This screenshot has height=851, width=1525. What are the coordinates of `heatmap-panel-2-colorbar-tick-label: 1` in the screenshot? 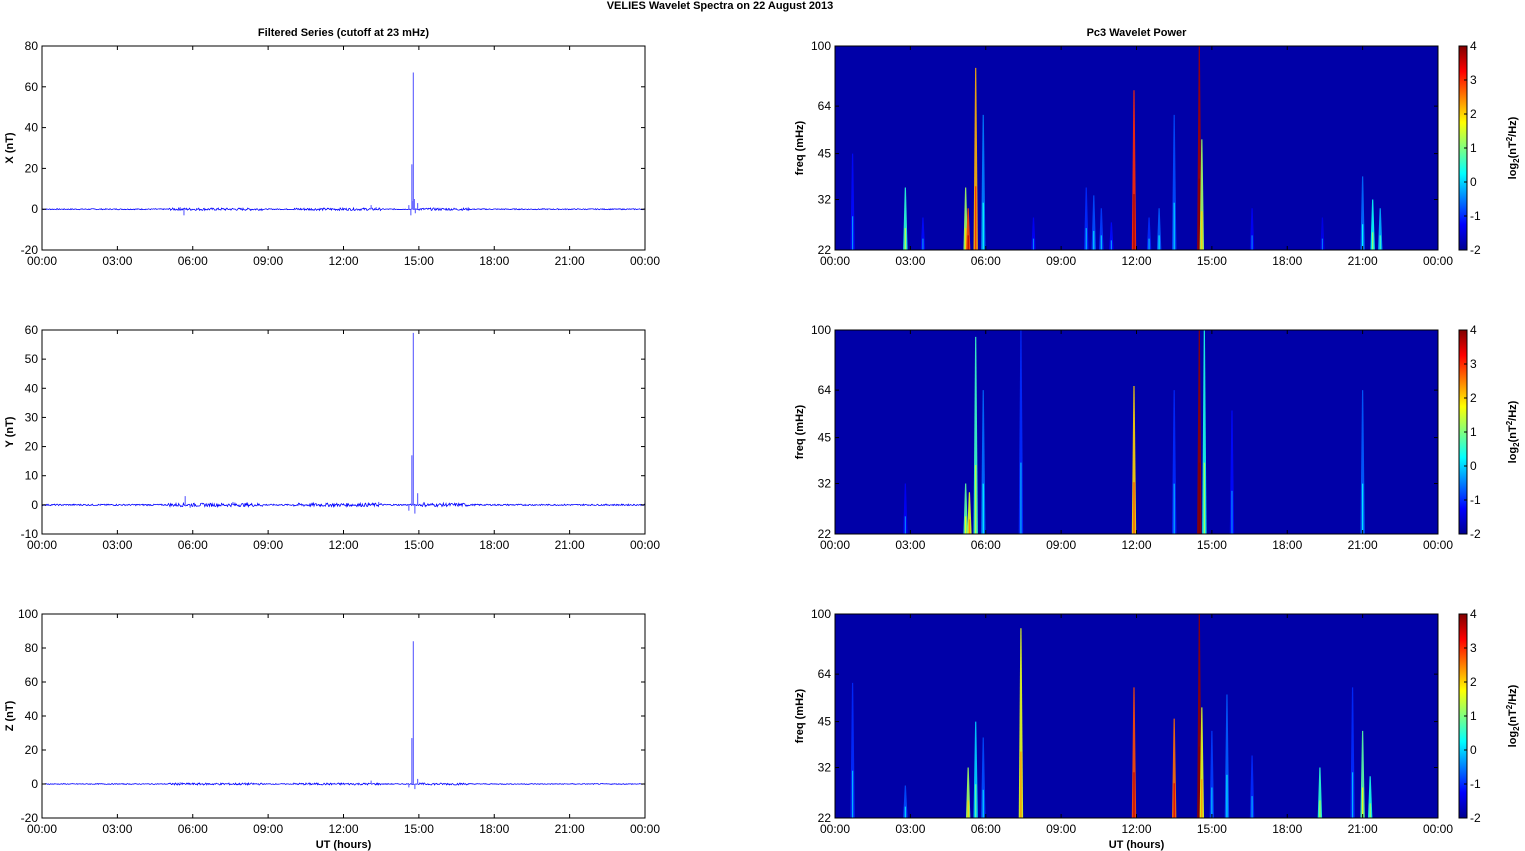 It's located at (1473, 432).